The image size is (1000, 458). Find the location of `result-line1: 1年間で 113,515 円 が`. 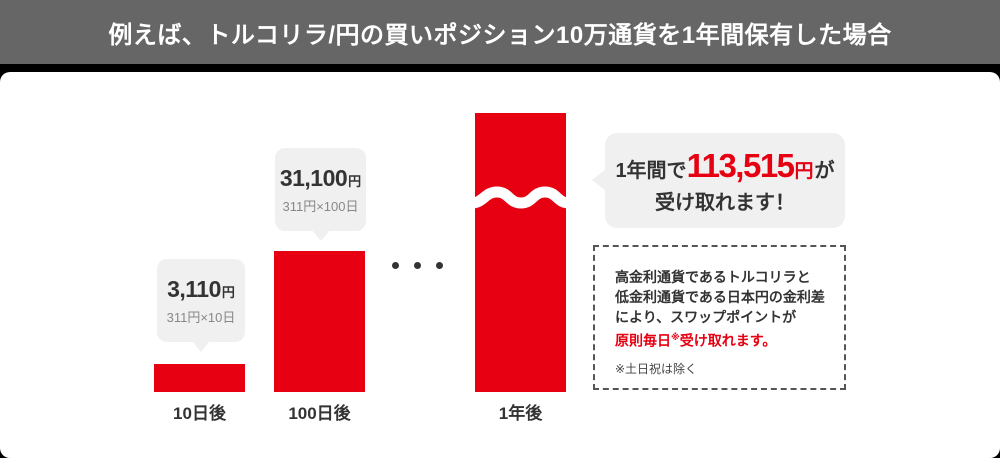

result-line1: 1年間で 113,515 円 が is located at coordinates (724, 166).